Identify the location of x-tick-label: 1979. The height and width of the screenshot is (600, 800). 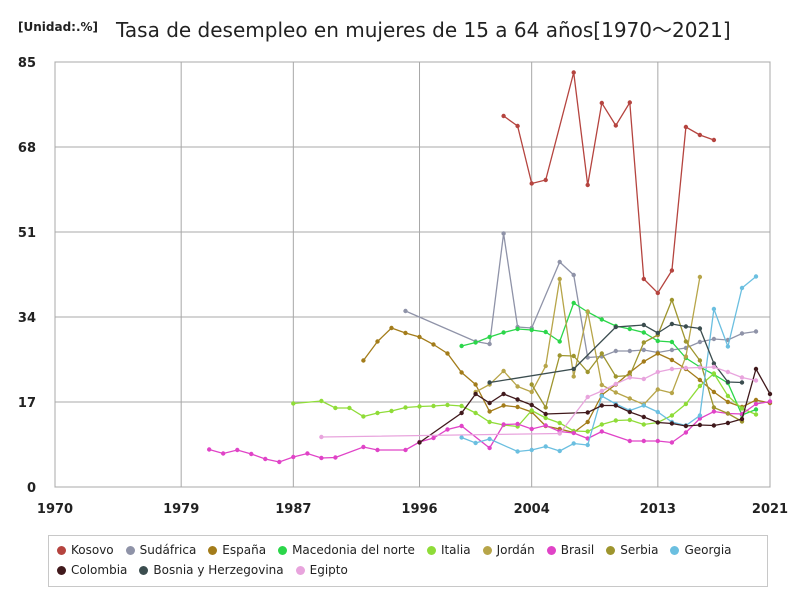
(181, 509).